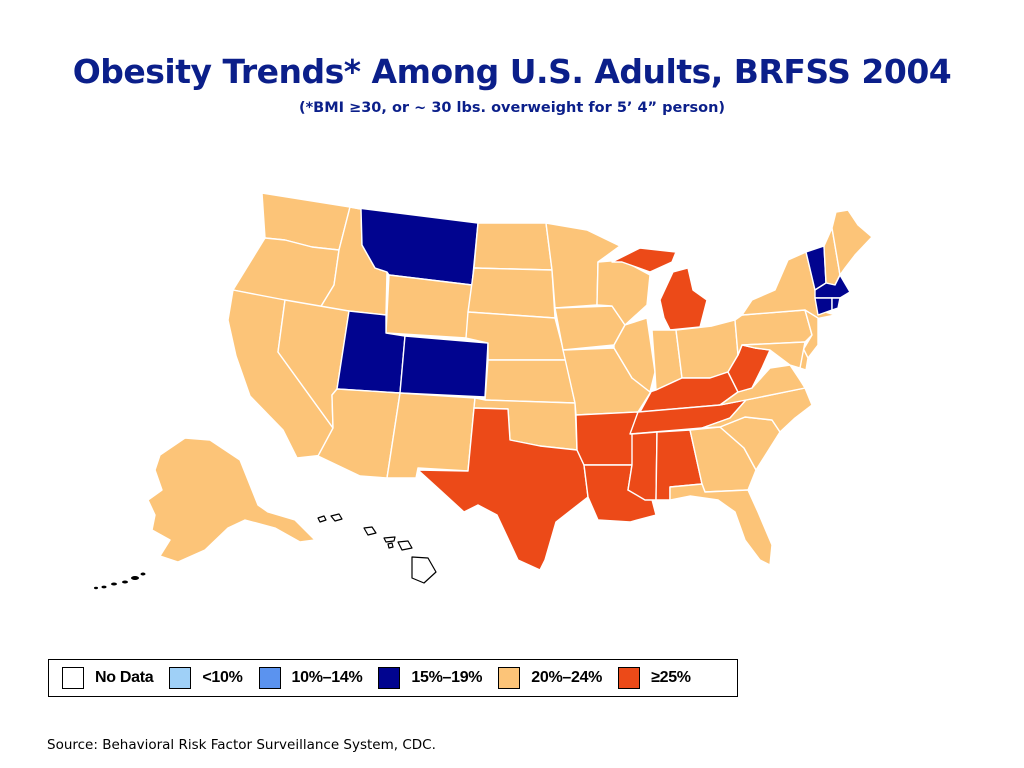  I want to click on legend-item-lt10: <10%, so click(206, 678).